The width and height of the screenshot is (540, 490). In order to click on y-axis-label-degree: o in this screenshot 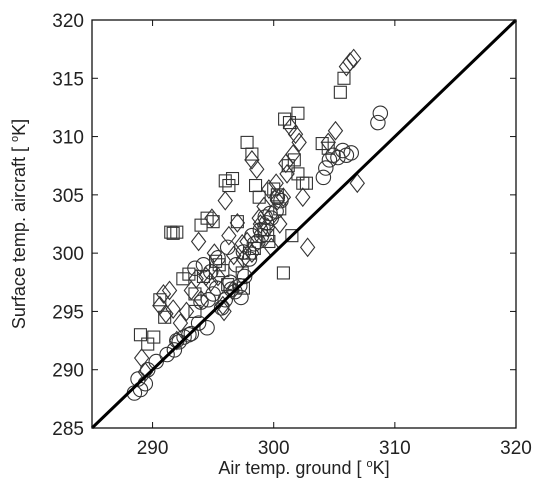, I will do `click(15, 139)`.